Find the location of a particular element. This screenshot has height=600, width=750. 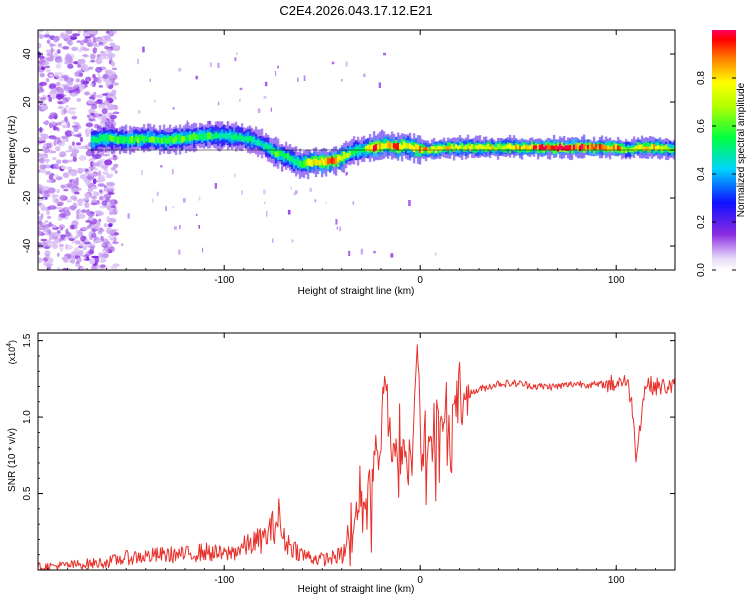

chart-title: C2E4.2026.043.17.12.E21 is located at coordinates (355, 10).